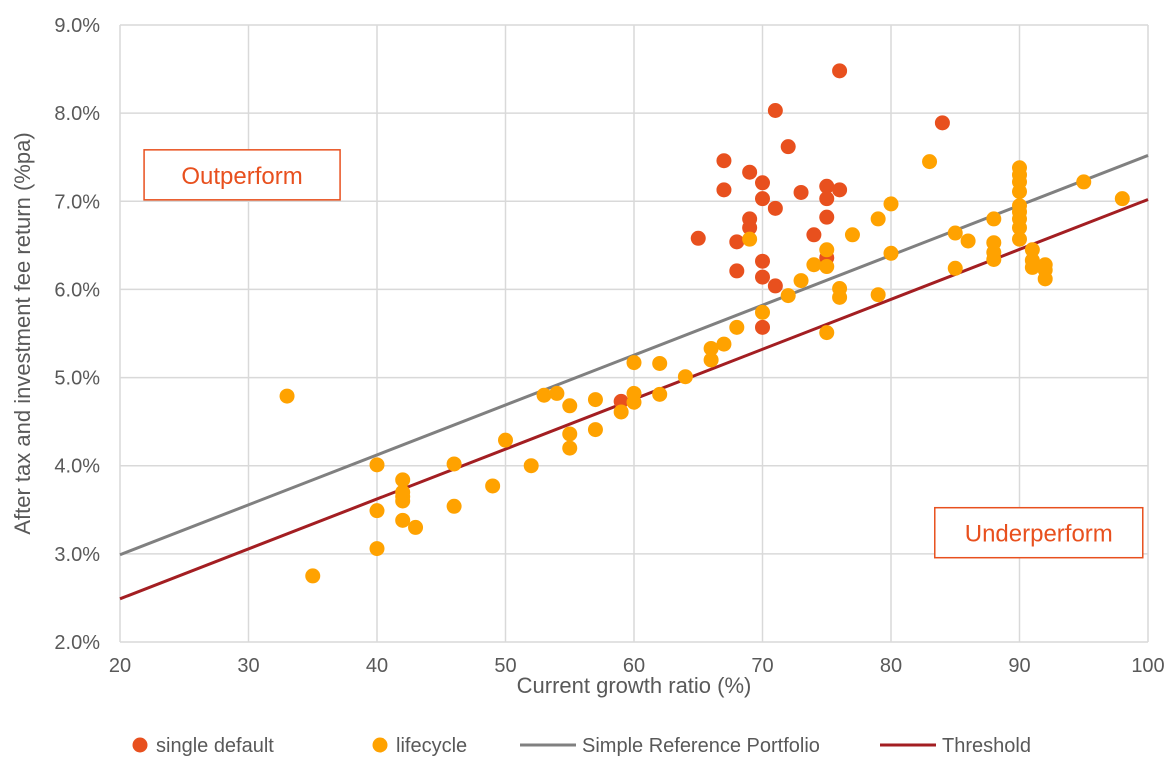 The width and height of the screenshot is (1169, 762). Describe the element at coordinates (505, 666) in the screenshot. I see `x-tick-label: 50` at that location.